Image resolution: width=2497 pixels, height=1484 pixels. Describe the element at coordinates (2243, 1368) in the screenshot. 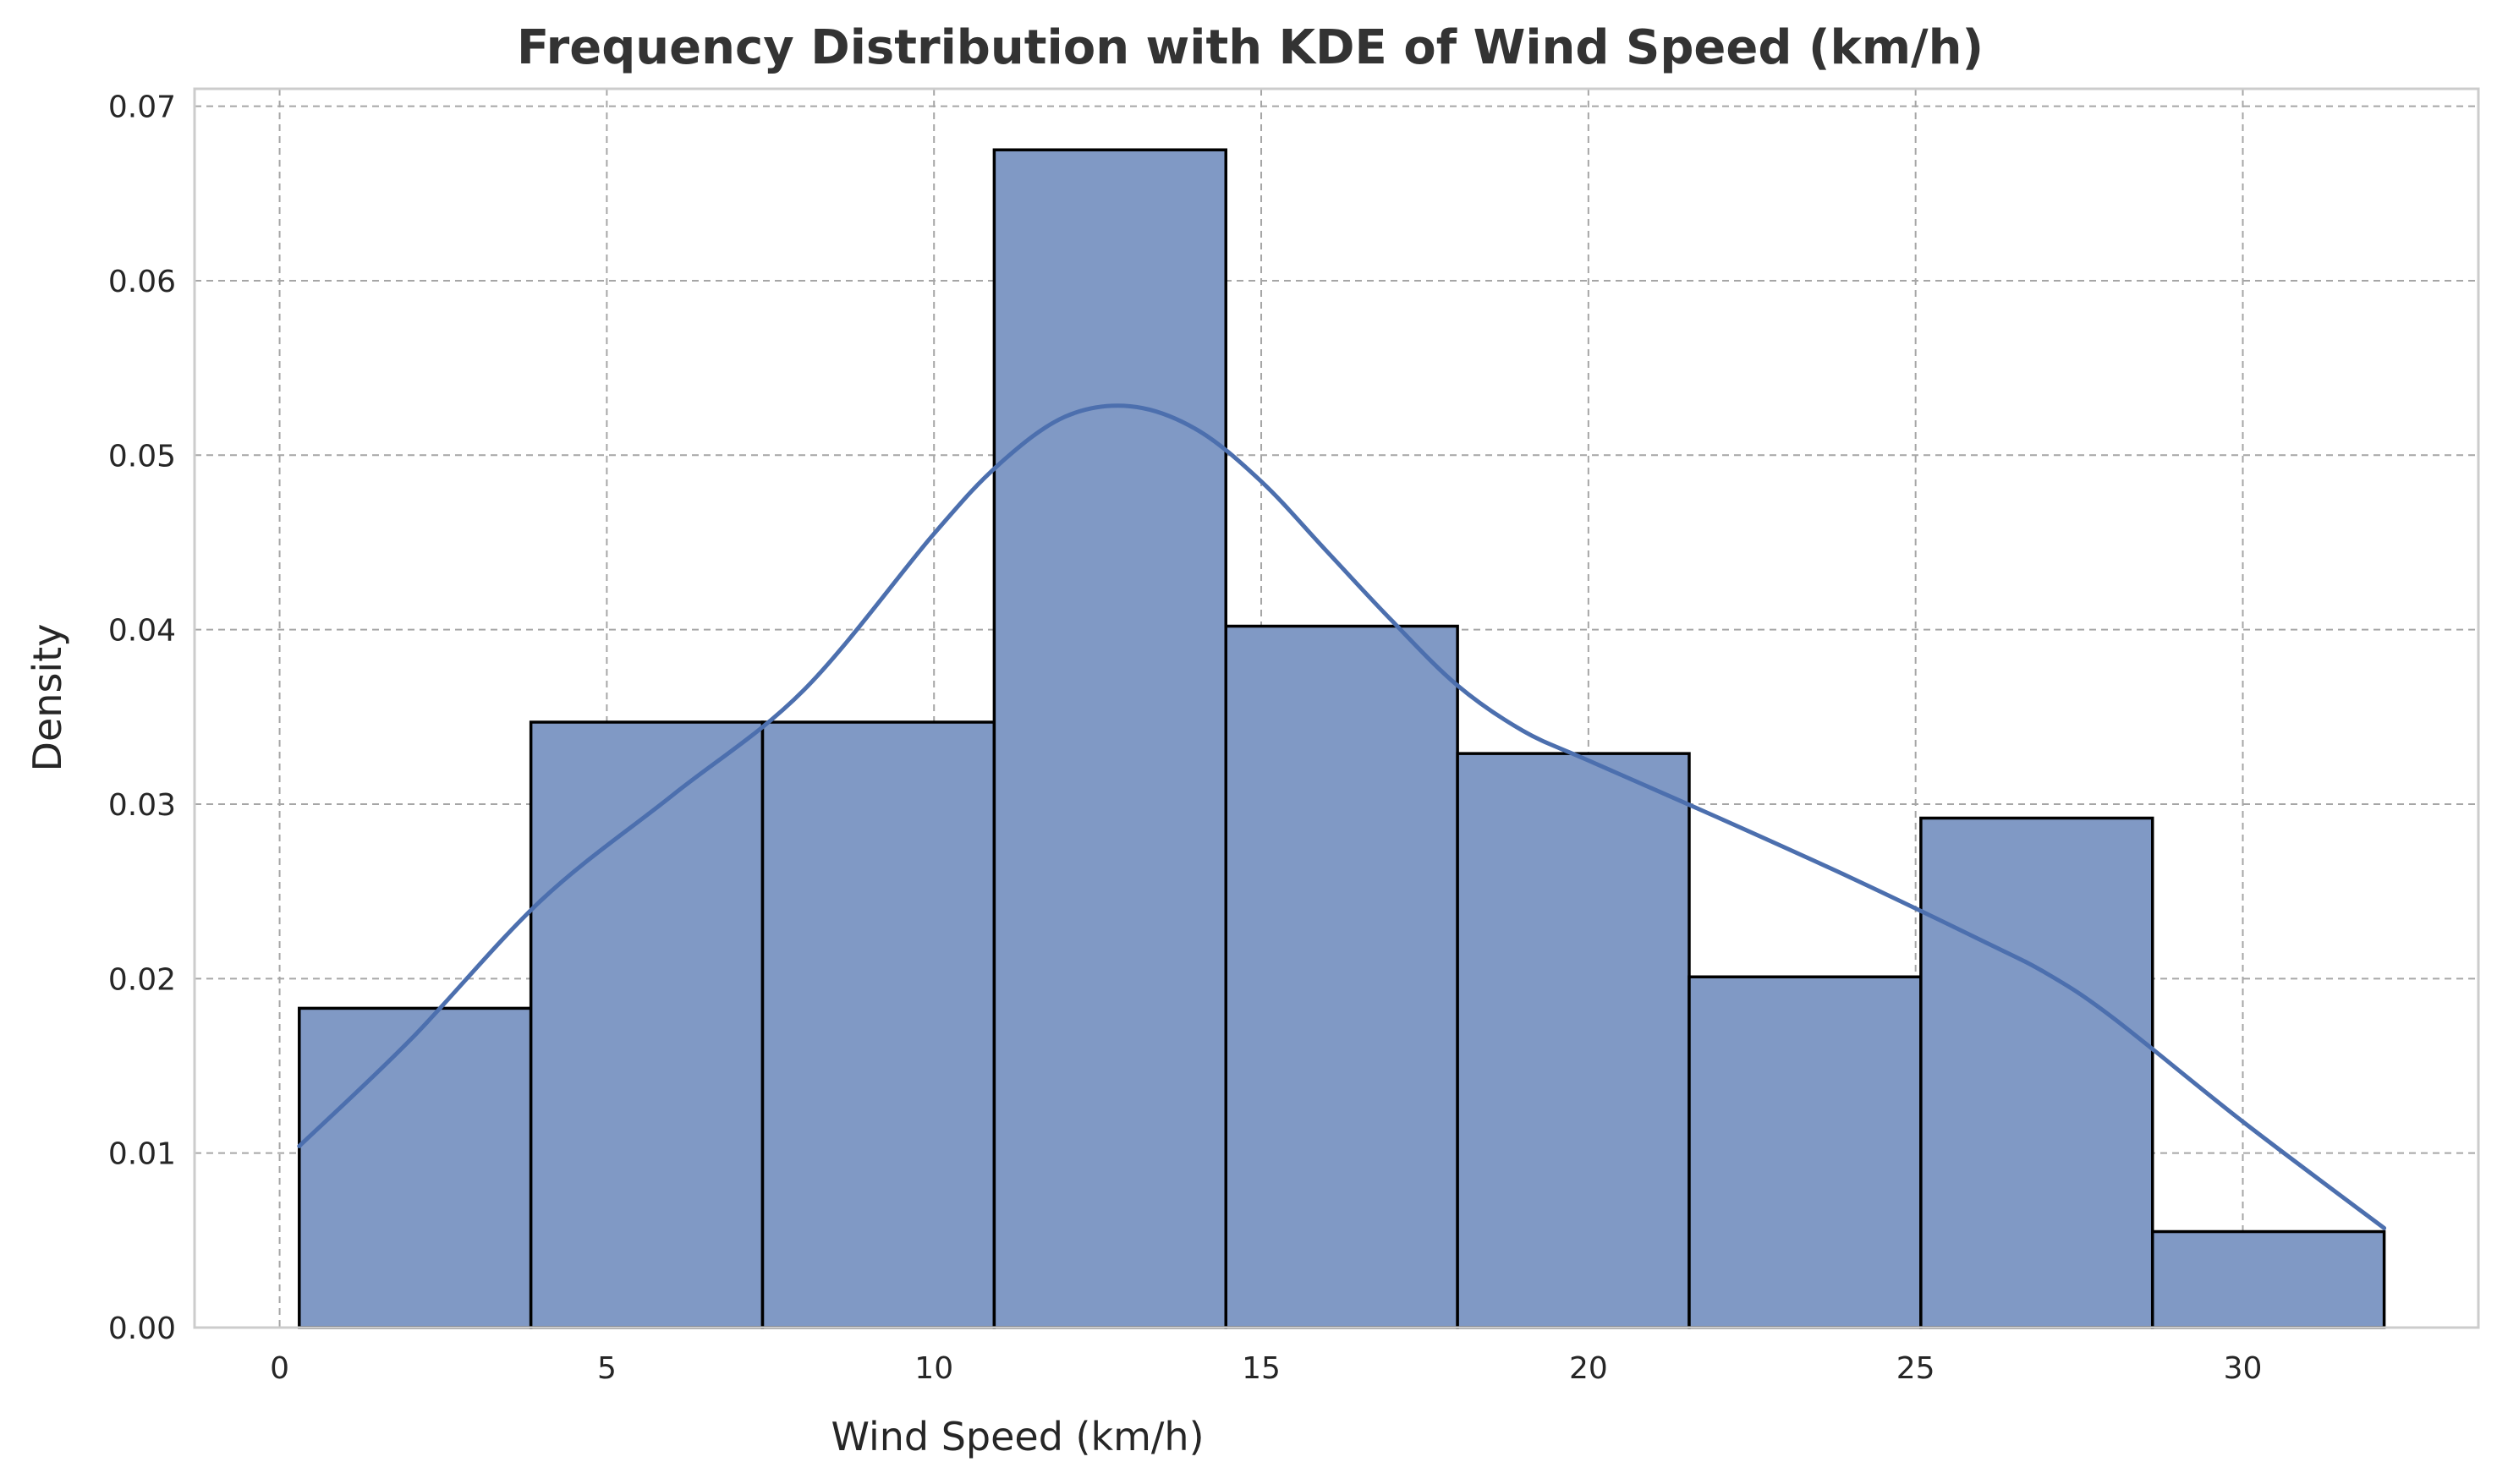

I see `x-tick-label: 30` at that location.